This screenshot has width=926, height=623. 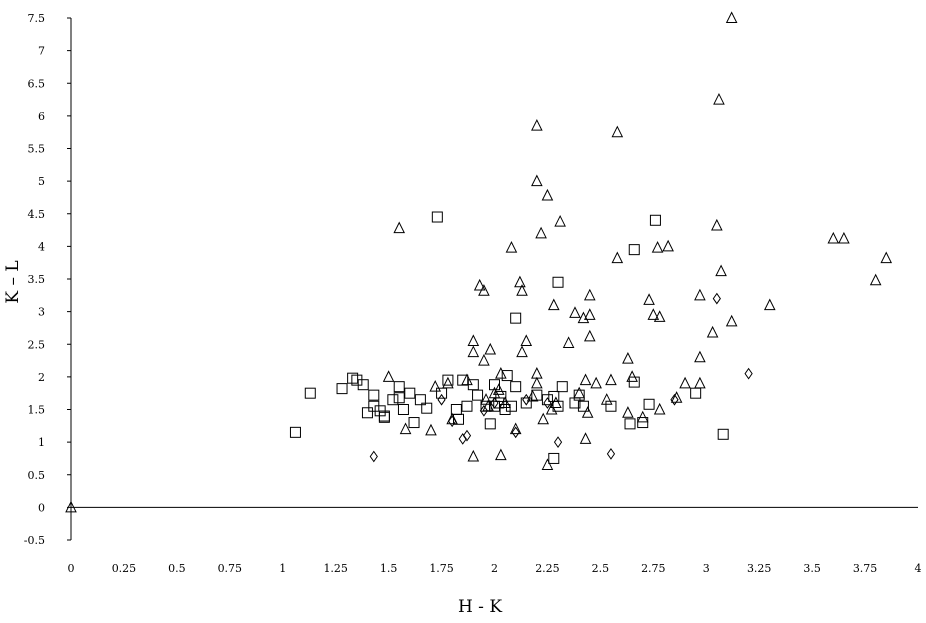 I want to click on y-tick-label: 1, so click(x=41, y=442).